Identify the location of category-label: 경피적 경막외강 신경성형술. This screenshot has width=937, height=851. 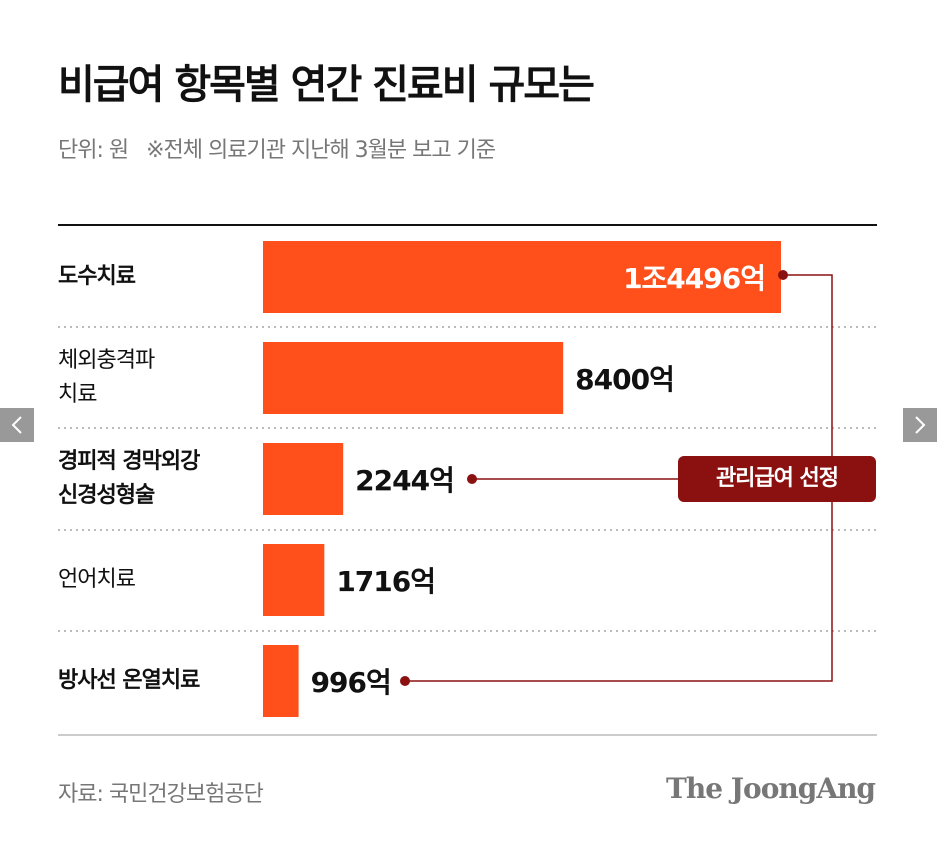
(129, 478).